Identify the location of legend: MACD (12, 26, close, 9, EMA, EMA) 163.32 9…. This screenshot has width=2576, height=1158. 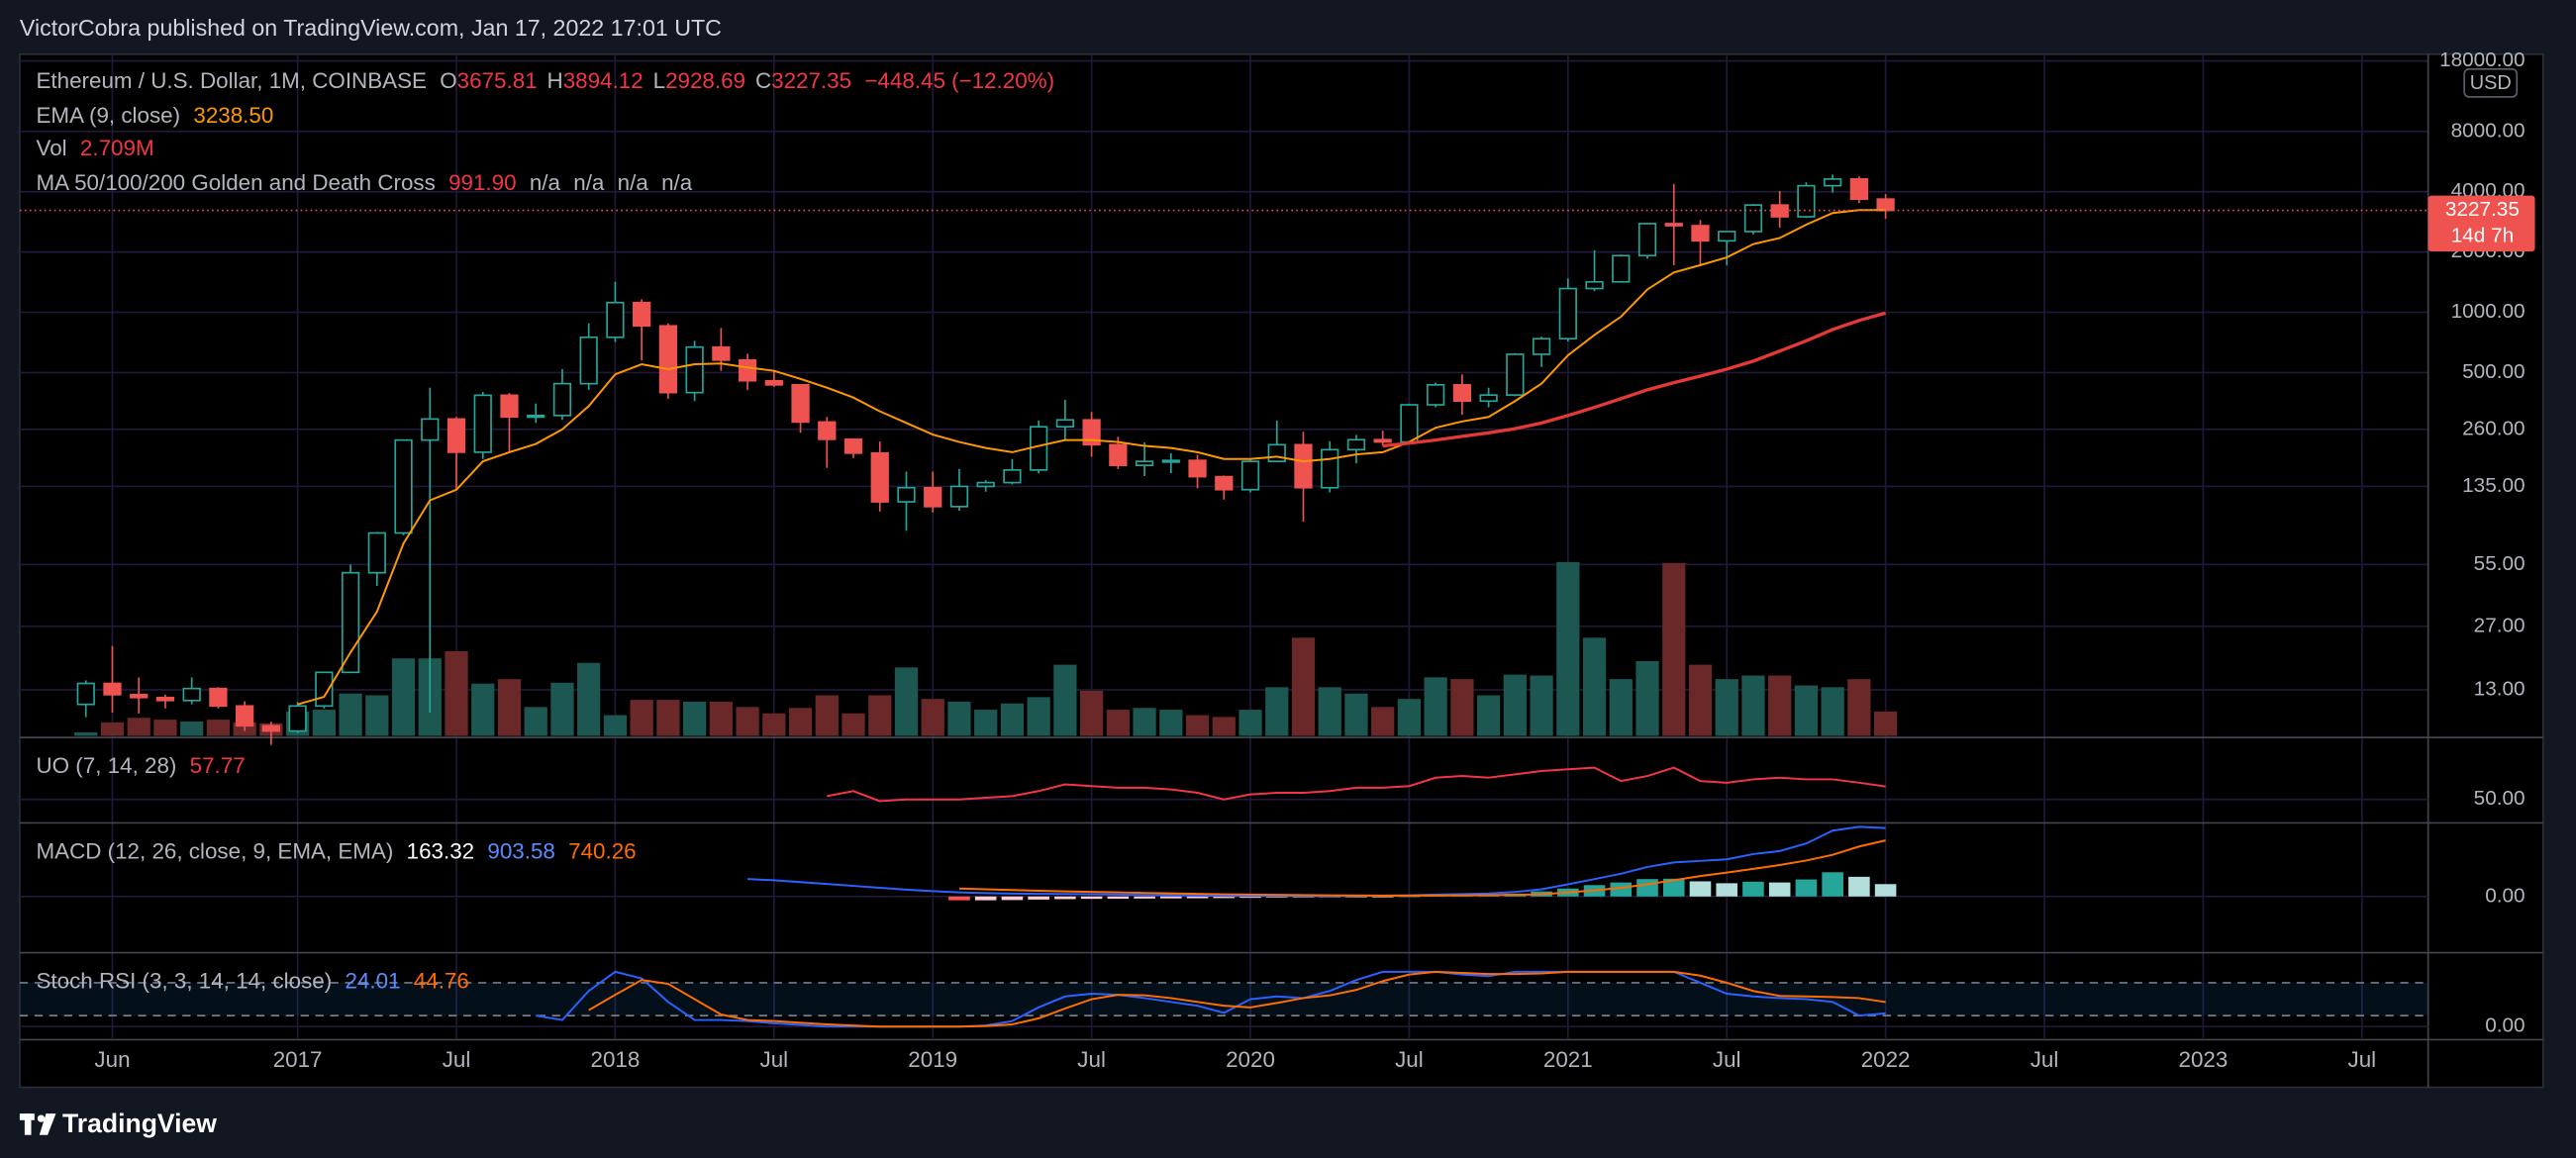
(337, 850).